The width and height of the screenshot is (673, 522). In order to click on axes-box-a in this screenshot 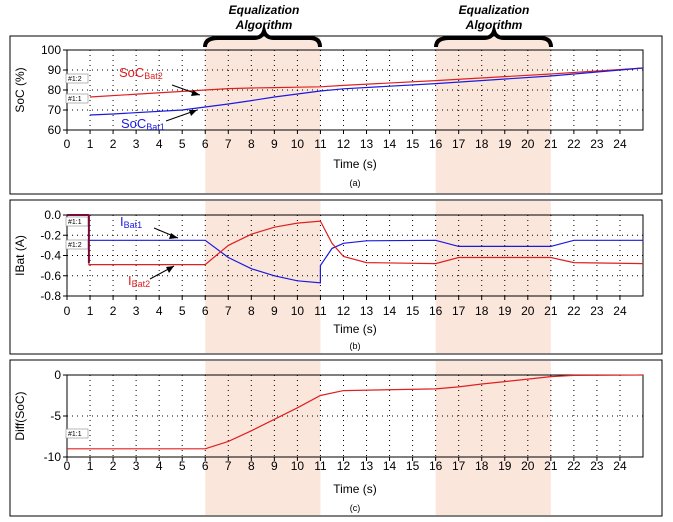, I will do `click(355, 90)`.